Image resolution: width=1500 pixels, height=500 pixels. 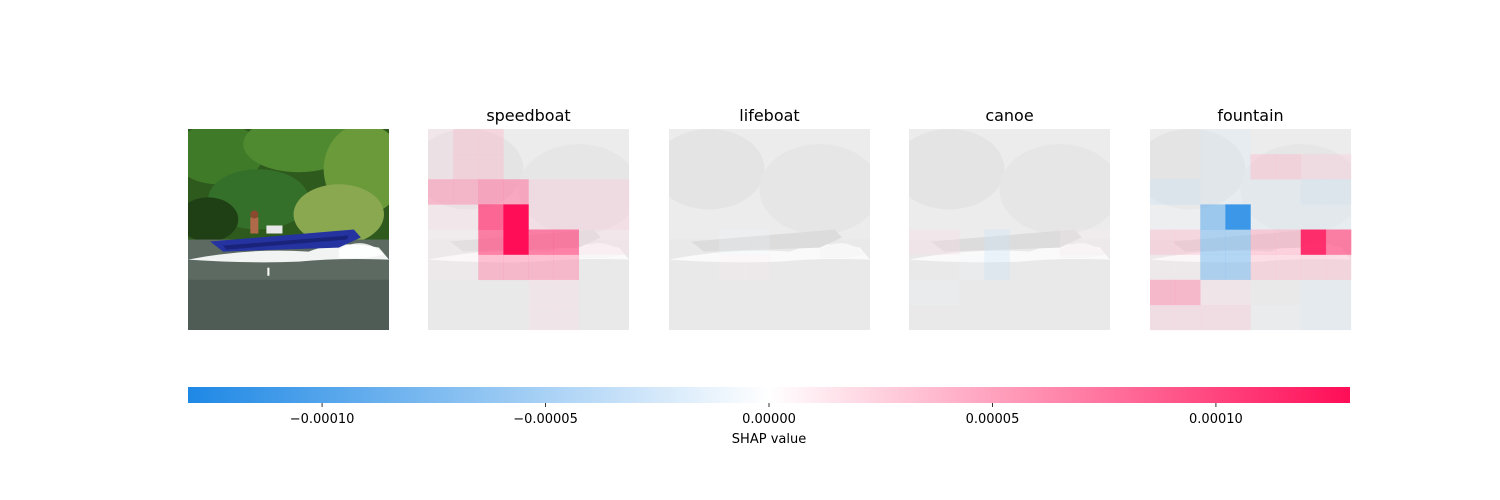 I want to click on heatmap-canoe, so click(x=1010, y=267).